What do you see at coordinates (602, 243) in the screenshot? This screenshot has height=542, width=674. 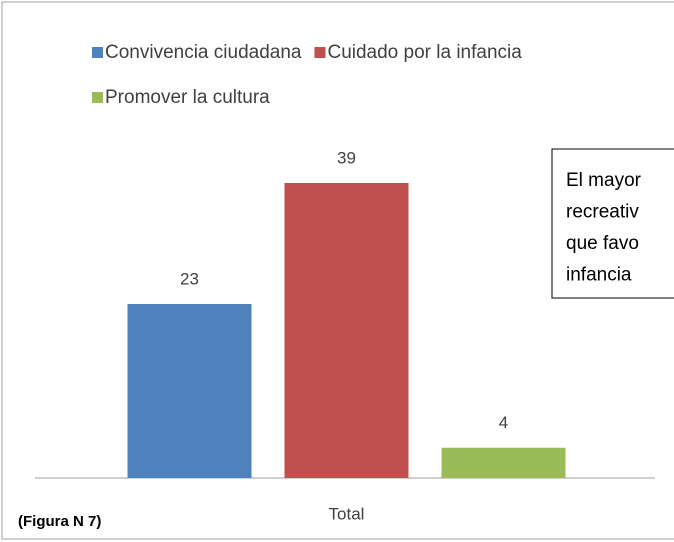 I see `annotation-line: que favo` at bounding box center [602, 243].